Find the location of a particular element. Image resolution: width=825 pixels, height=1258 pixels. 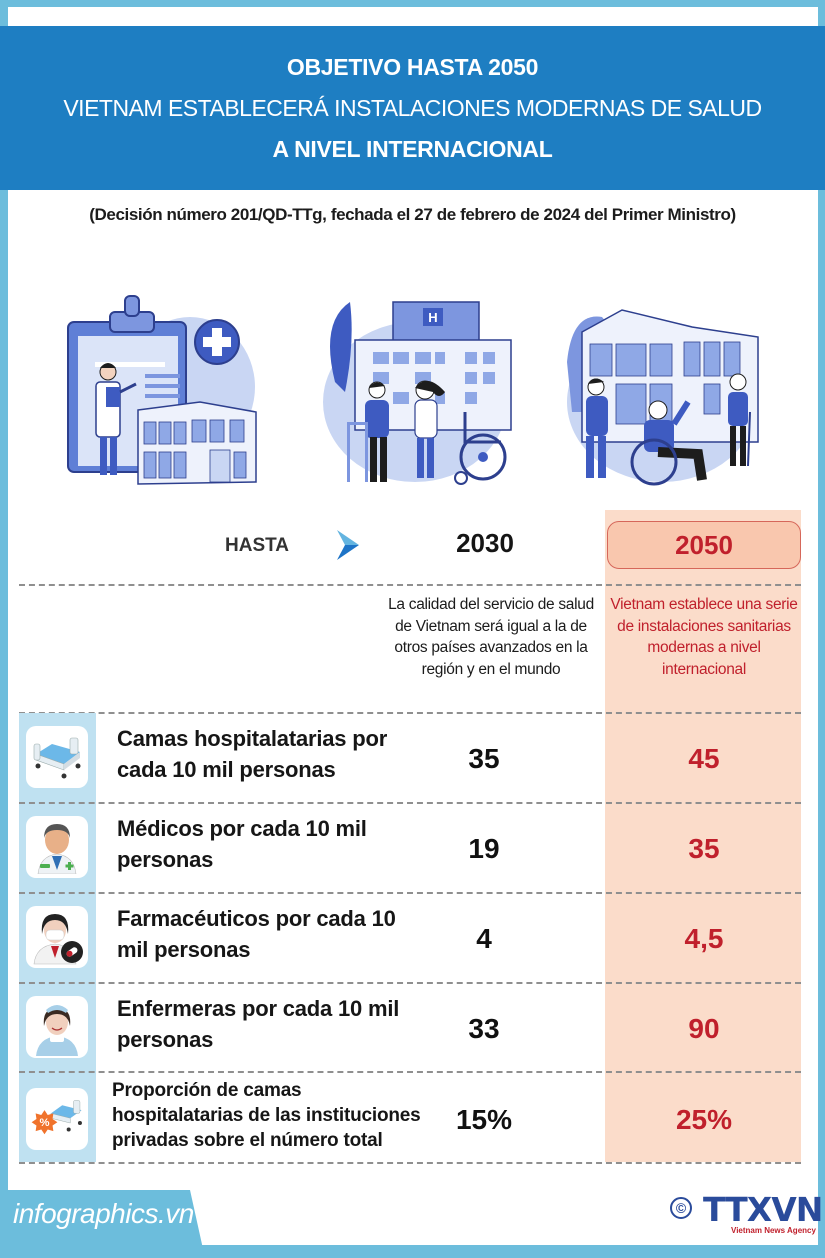

title-line-1: OBJETIVO HASTA 2050 is located at coordinates (412, 66).